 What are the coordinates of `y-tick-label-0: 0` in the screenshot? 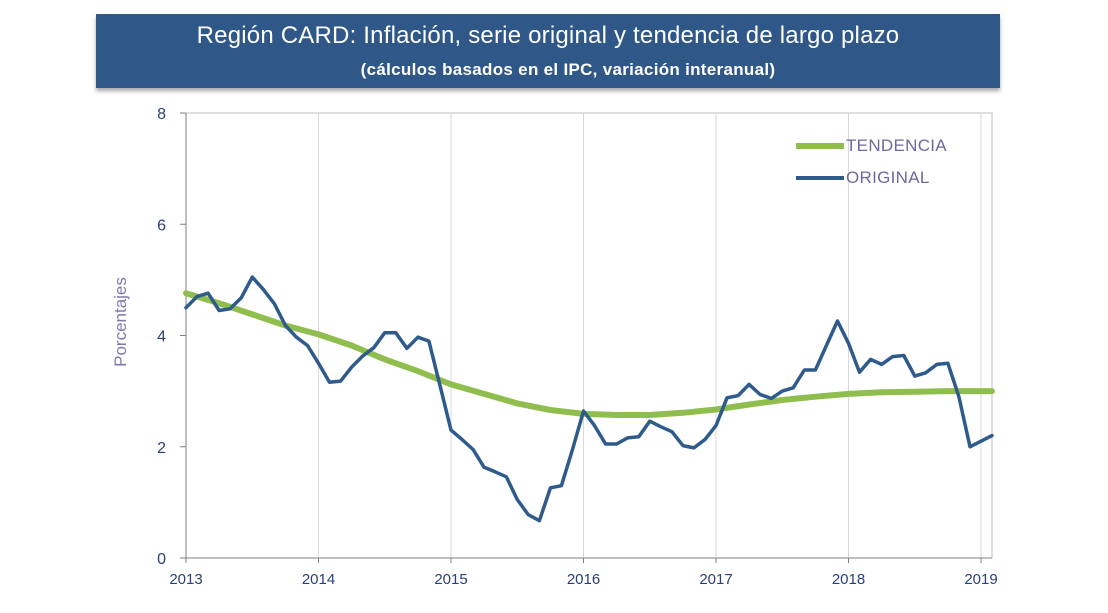 It's located at (161, 559).